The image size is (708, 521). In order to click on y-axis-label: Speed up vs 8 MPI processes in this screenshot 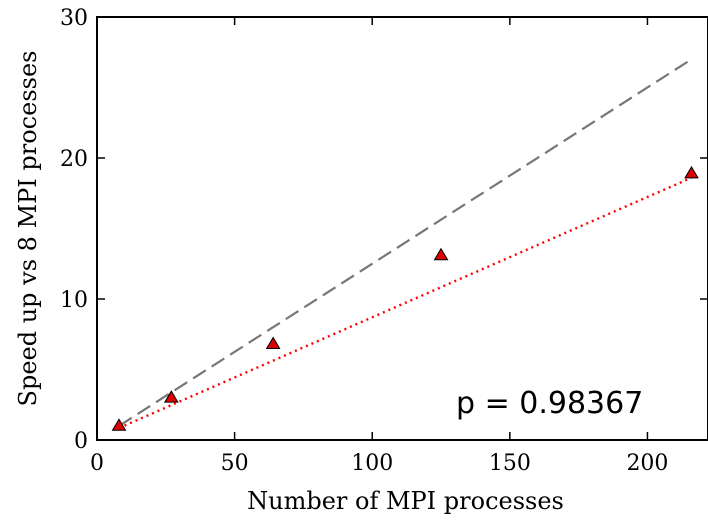, I will do `click(28, 229)`.